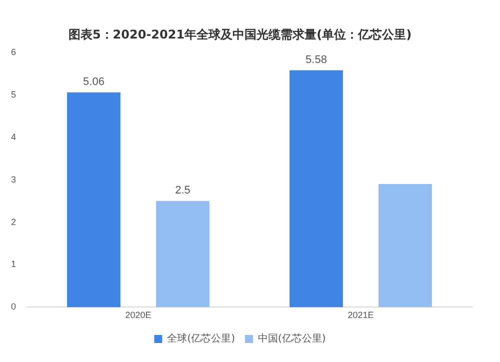  Describe the element at coordinates (13, 94) in the screenshot. I see `y-tick-label: 5` at that location.